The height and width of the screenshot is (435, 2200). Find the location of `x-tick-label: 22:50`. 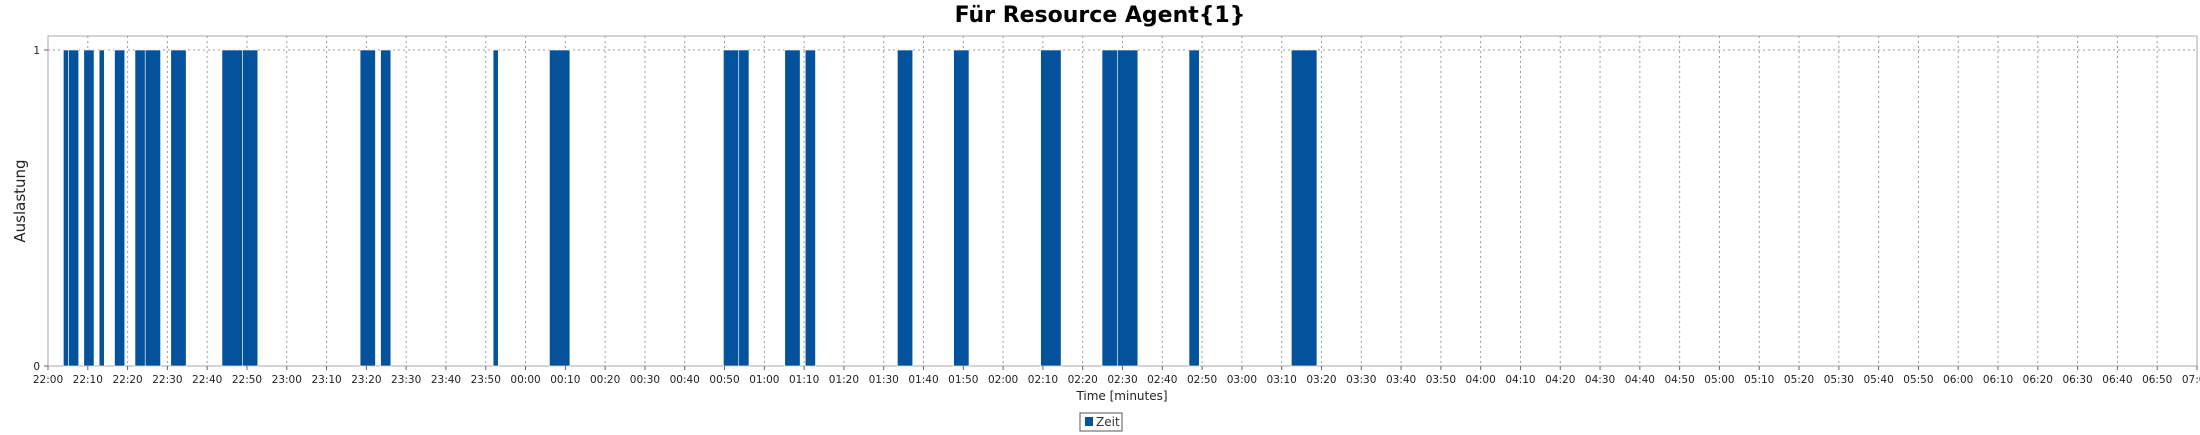

x-tick-label: 22:50 is located at coordinates (247, 380).